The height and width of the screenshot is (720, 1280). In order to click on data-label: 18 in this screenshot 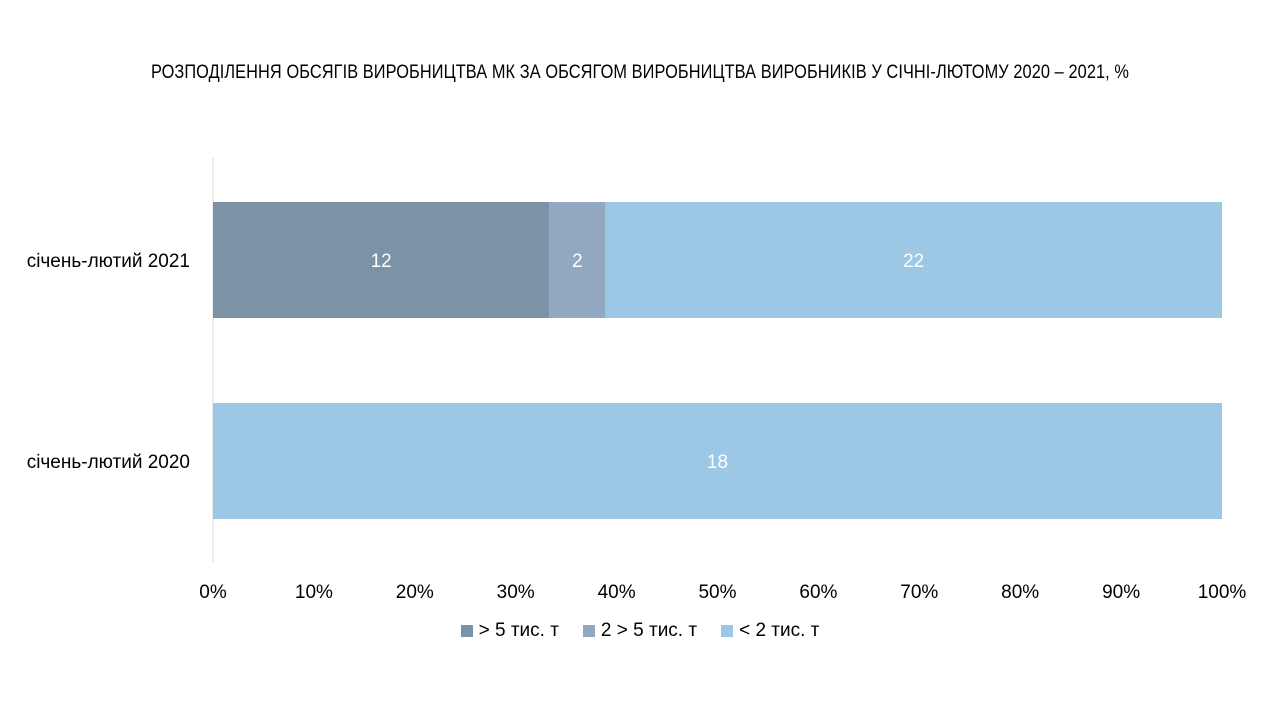, I will do `click(717, 462)`.